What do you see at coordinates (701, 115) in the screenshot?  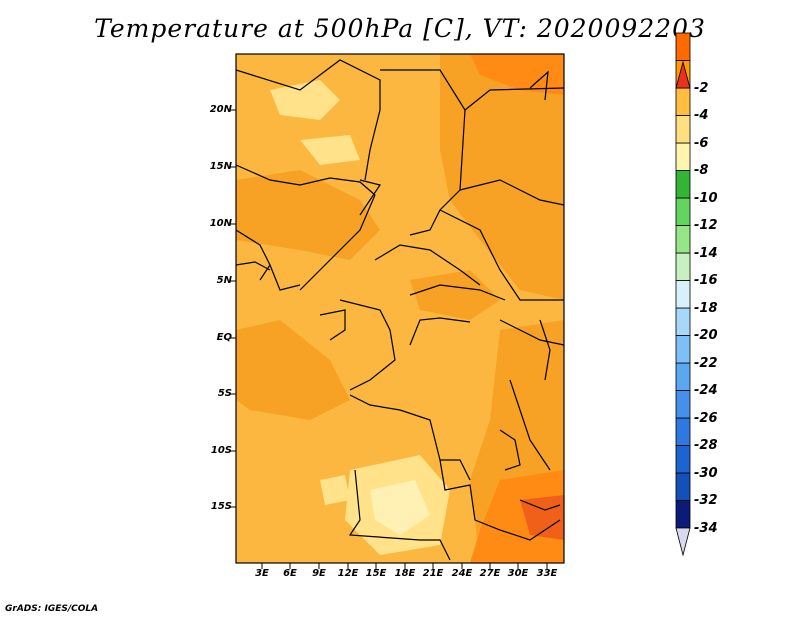 I see `colorbar-label: -4` at bounding box center [701, 115].